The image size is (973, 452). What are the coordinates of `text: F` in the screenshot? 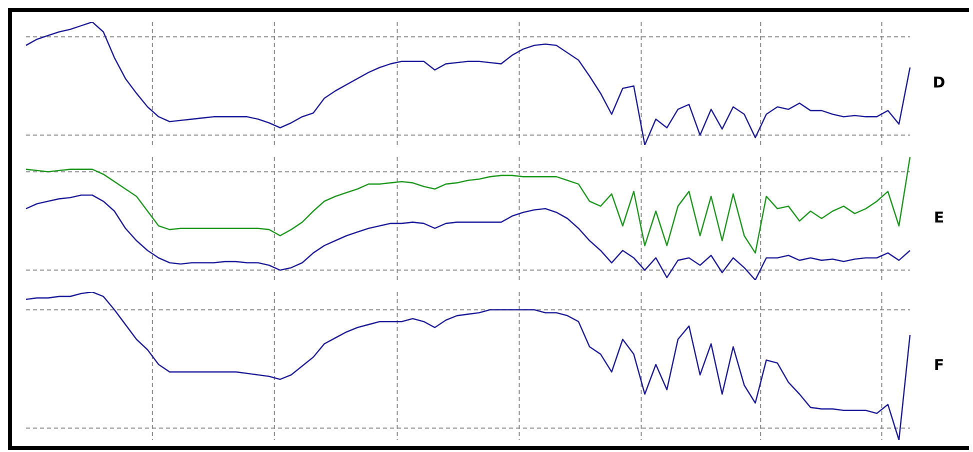 It's located at (939, 365).